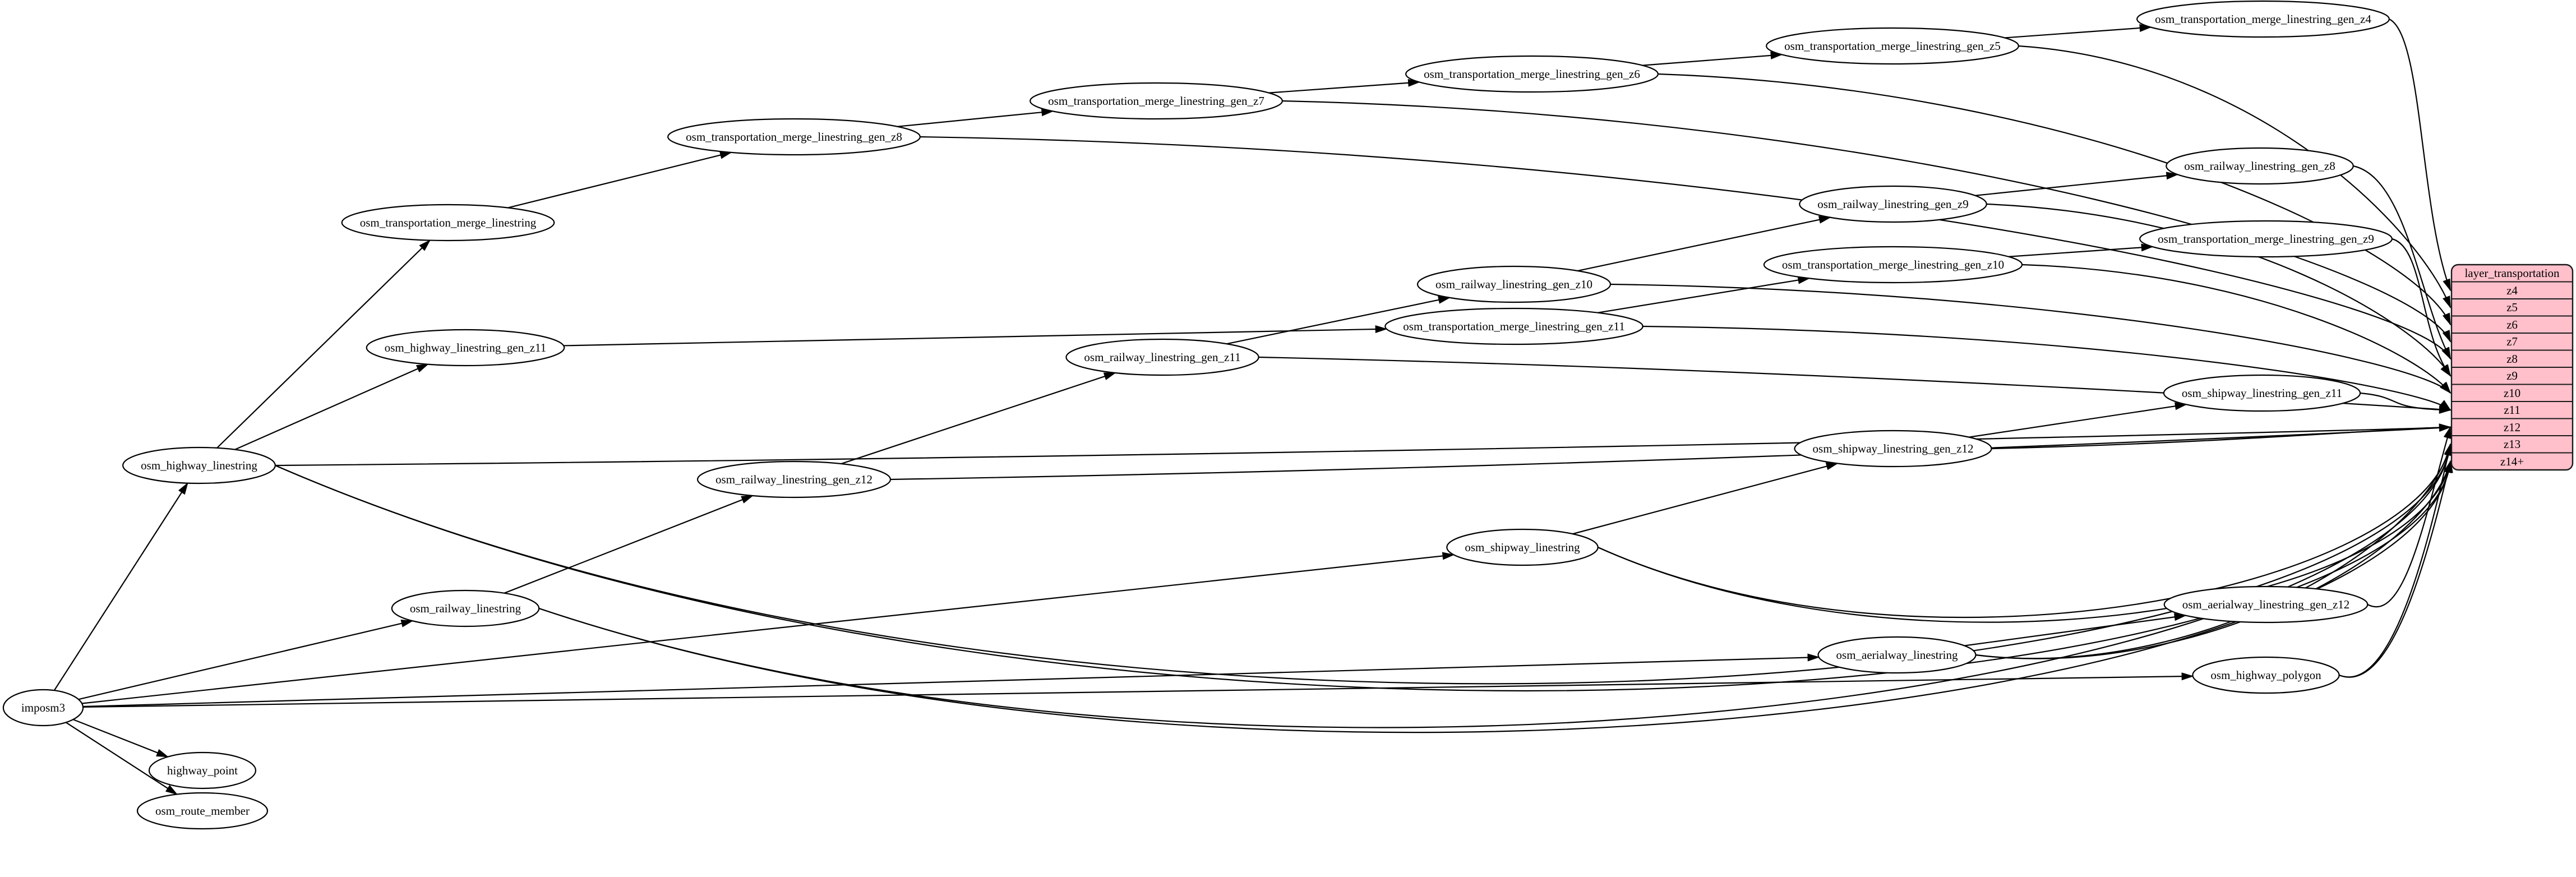  What do you see at coordinates (629, 544) in the screenshot?
I see `edge-osm_railway_linestring-to-osm_railway_linestring_gen_z12` at bounding box center [629, 544].